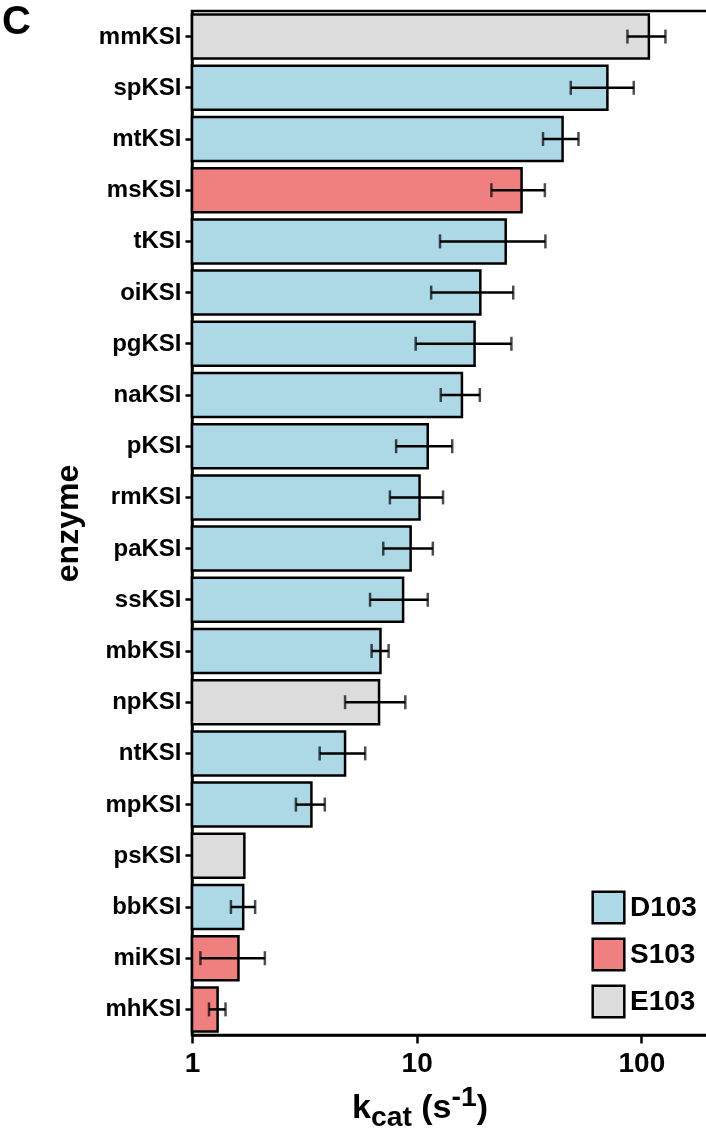 This screenshot has width=706, height=1139. Describe the element at coordinates (663, 906) in the screenshot. I see `legend-label: D103` at that location.